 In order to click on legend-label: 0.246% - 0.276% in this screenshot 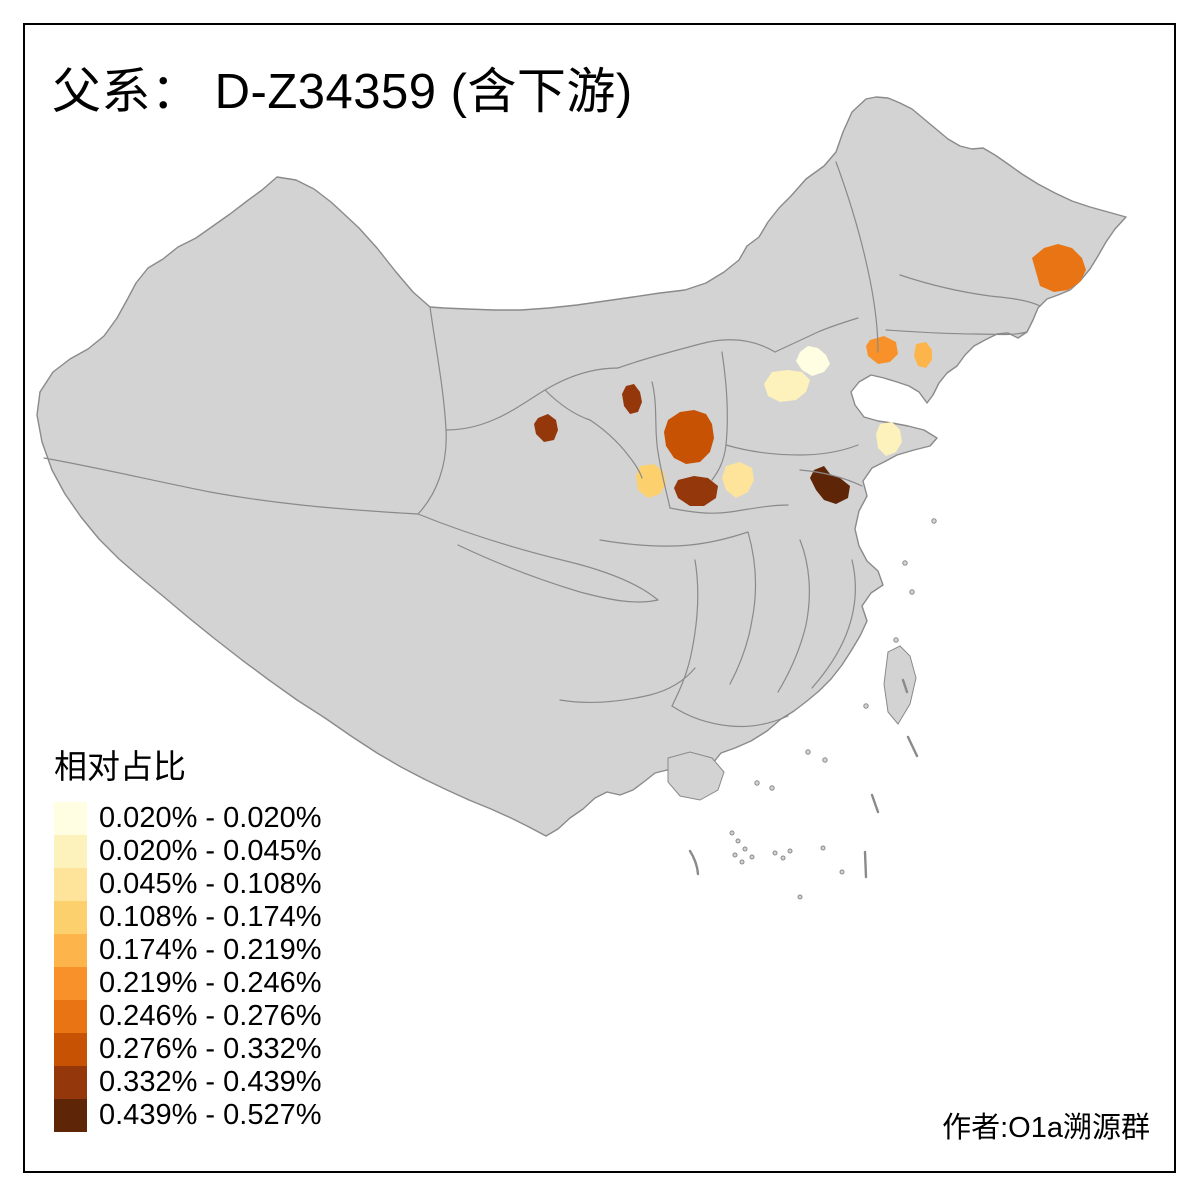, I will do `click(210, 1016)`.